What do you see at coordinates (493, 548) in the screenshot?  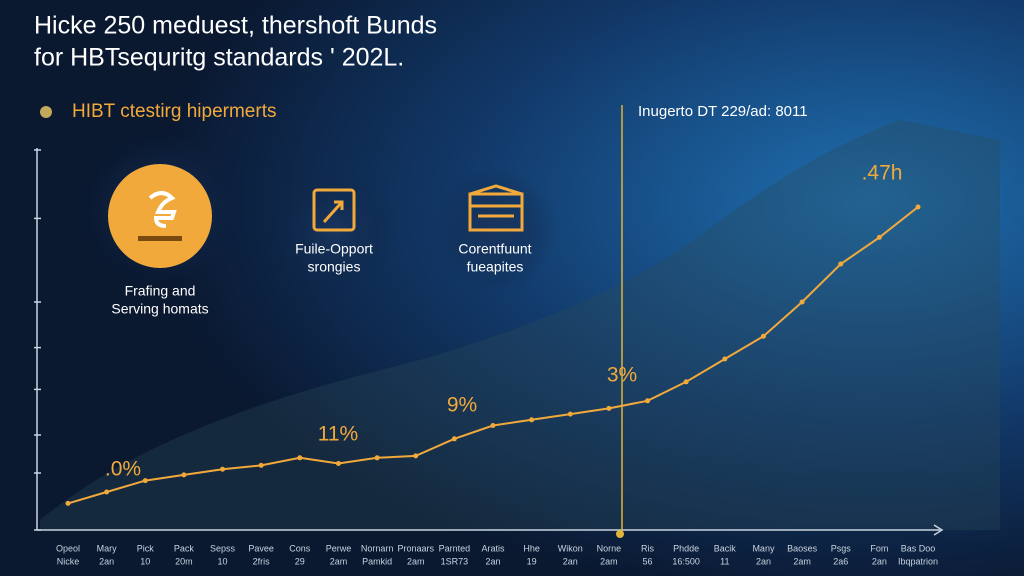 I see `x-tick-label: Aratis` at bounding box center [493, 548].